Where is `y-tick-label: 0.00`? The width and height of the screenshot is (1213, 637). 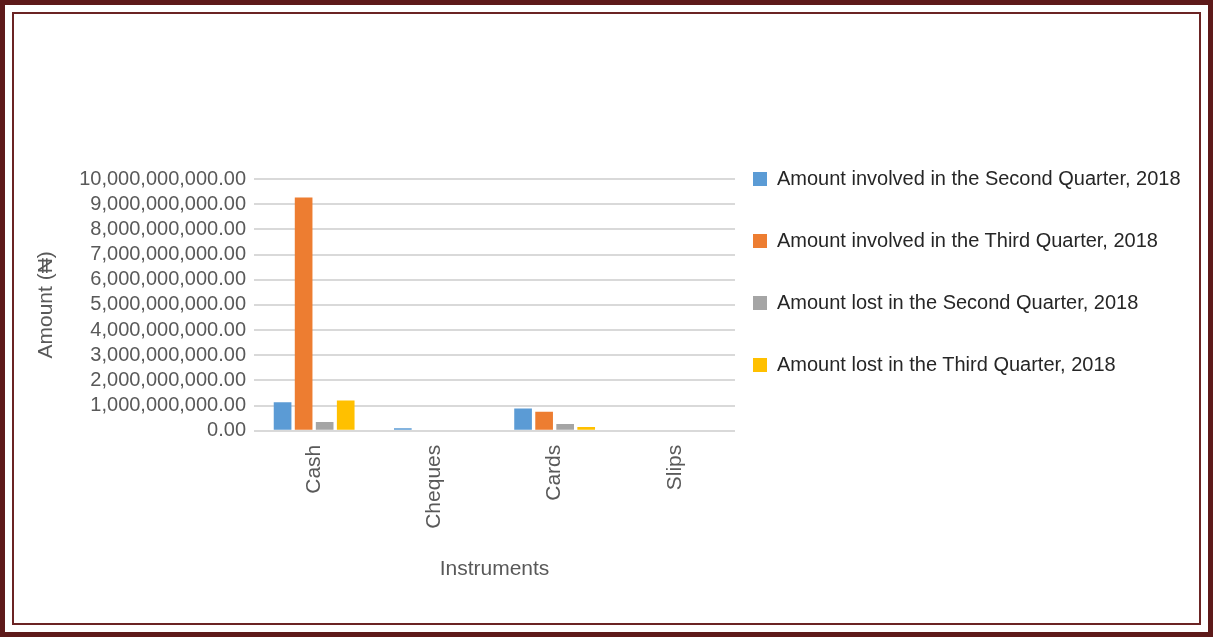 y-tick-label: 0.00 is located at coordinates (227, 429).